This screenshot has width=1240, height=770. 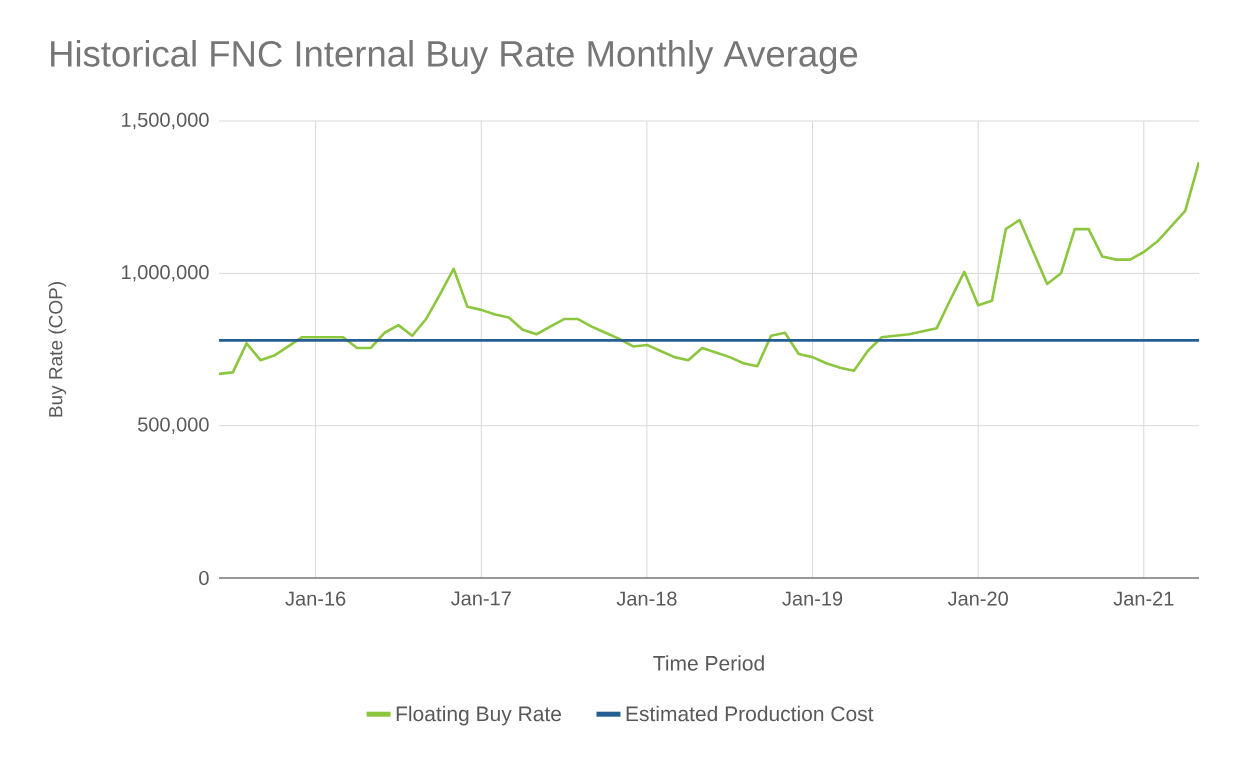 What do you see at coordinates (204, 578) in the screenshot?
I see `y-tick-label: 0` at bounding box center [204, 578].